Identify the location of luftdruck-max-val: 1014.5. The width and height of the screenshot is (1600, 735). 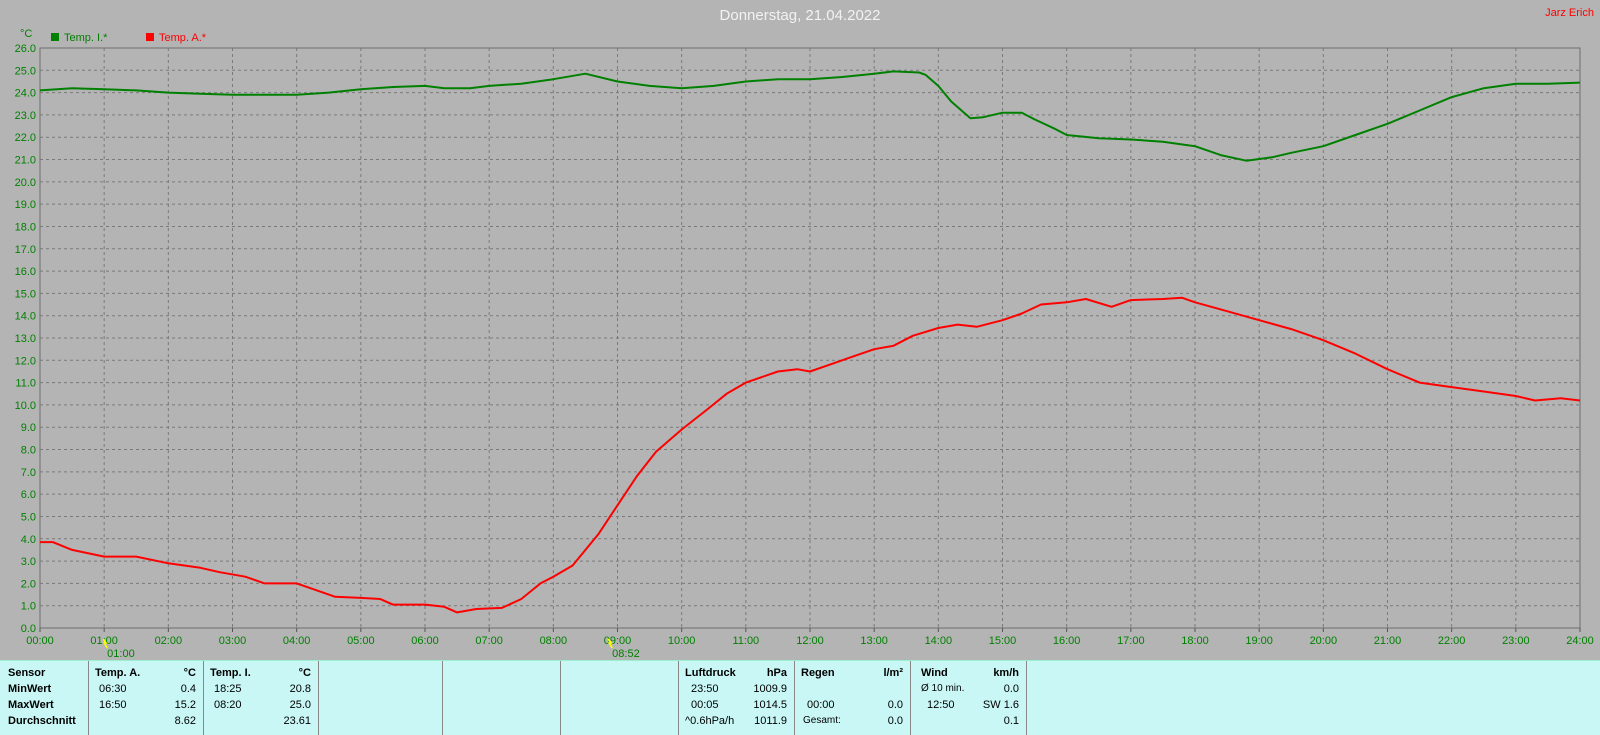
(770, 705).